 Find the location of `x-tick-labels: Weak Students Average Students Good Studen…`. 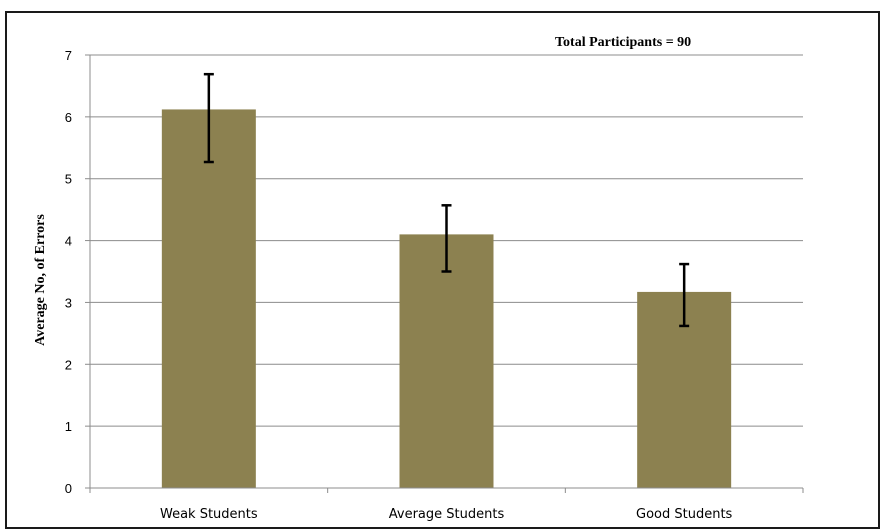

x-tick-labels: Weak Students Average Students Good Studen… is located at coordinates (446, 514).